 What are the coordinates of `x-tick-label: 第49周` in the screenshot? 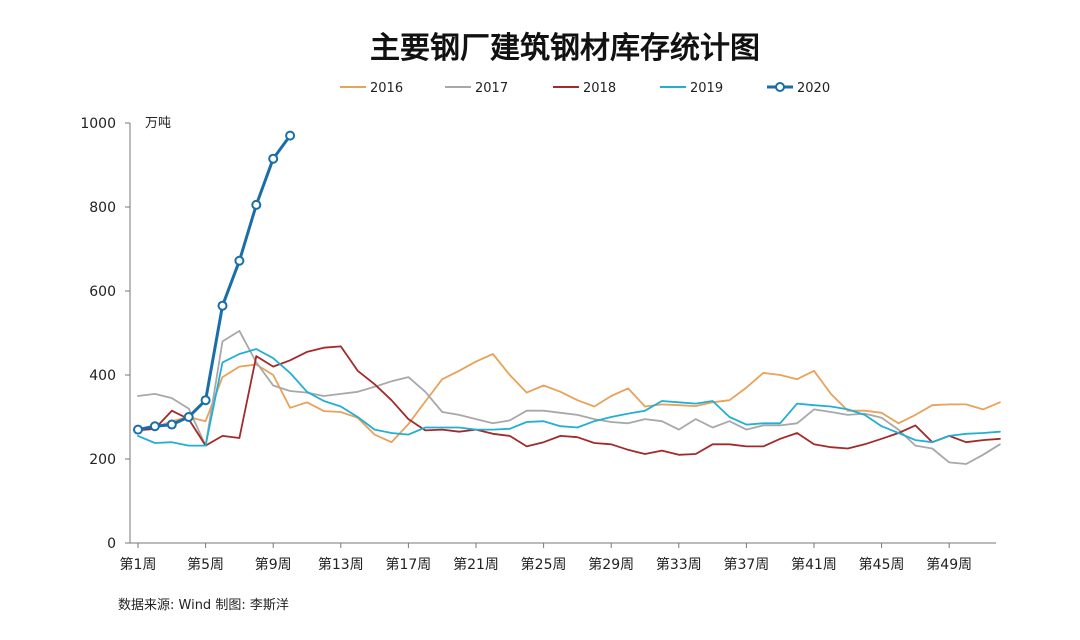 It's located at (949, 564).